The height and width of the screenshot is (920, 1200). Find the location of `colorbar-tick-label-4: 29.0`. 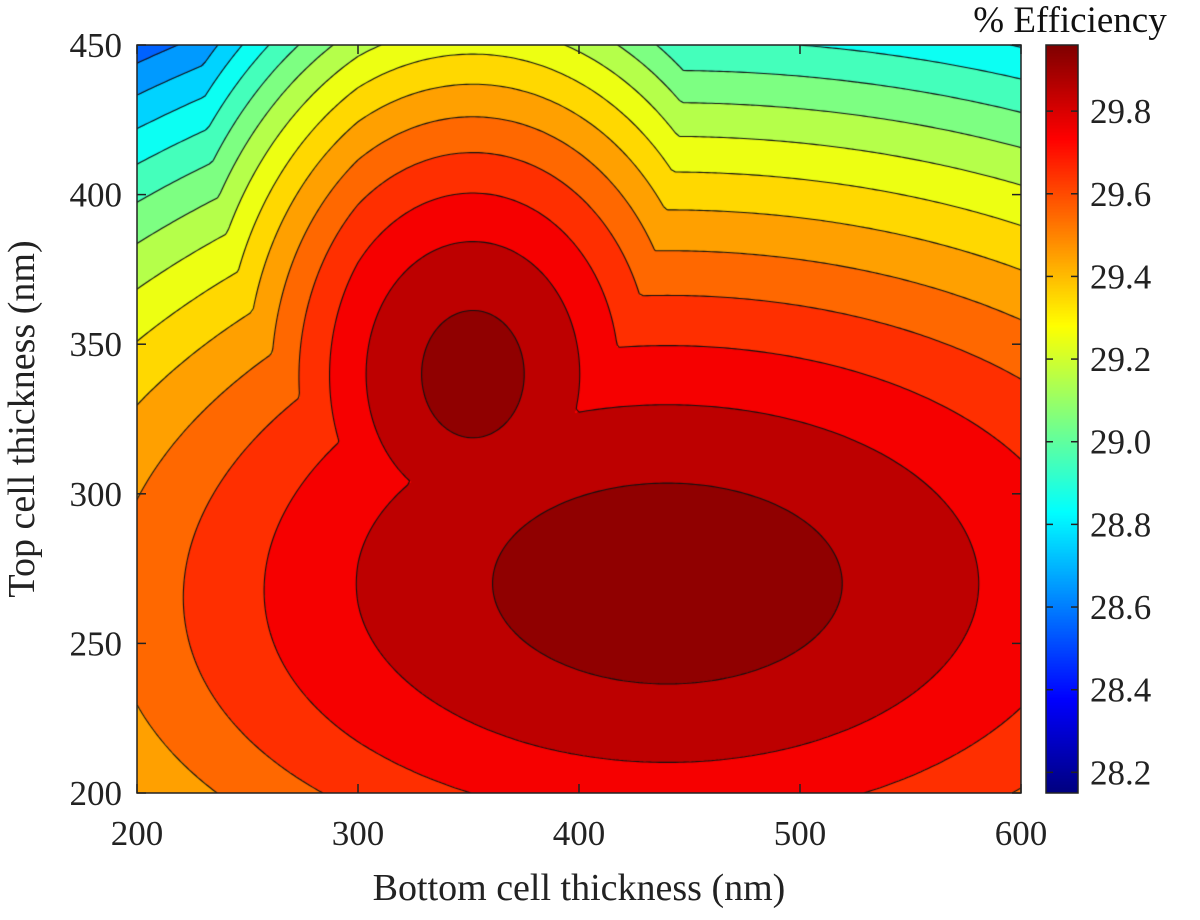

colorbar-tick-label-4: 29.0 is located at coordinates (1120, 442).